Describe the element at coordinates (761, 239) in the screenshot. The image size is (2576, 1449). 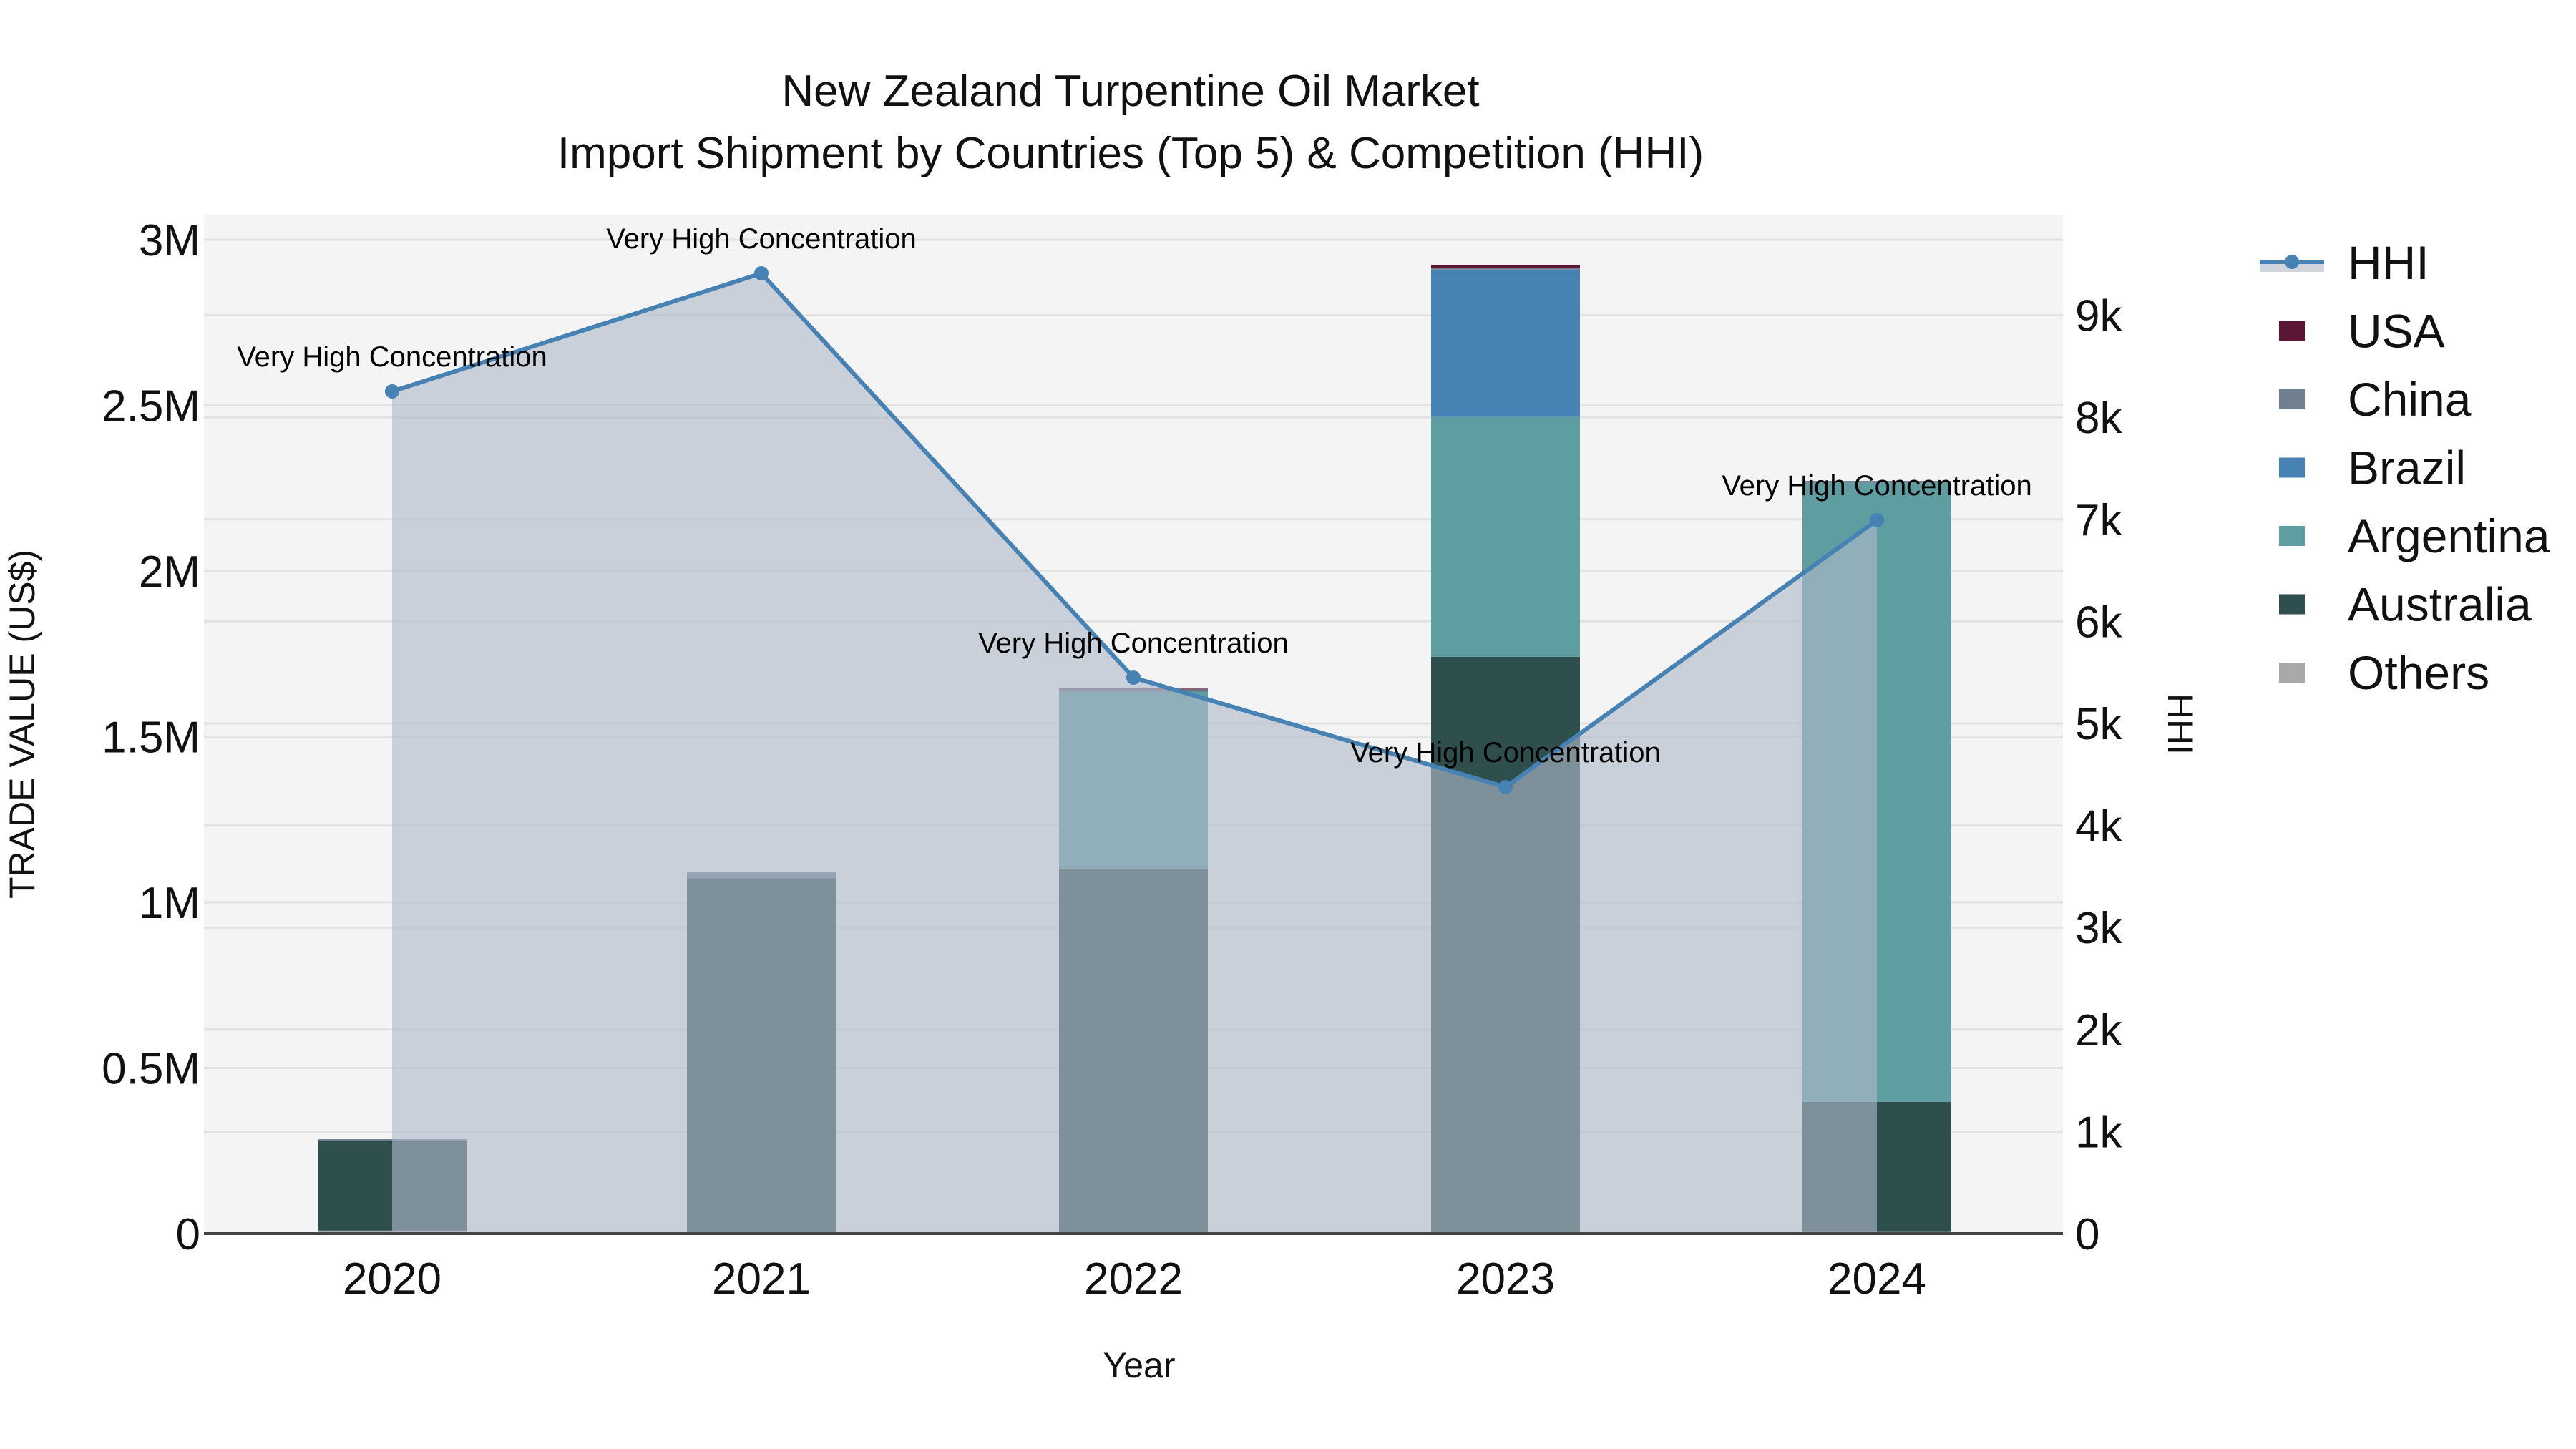
I see `hhi-annotation-2021: Very High Concentration` at that location.